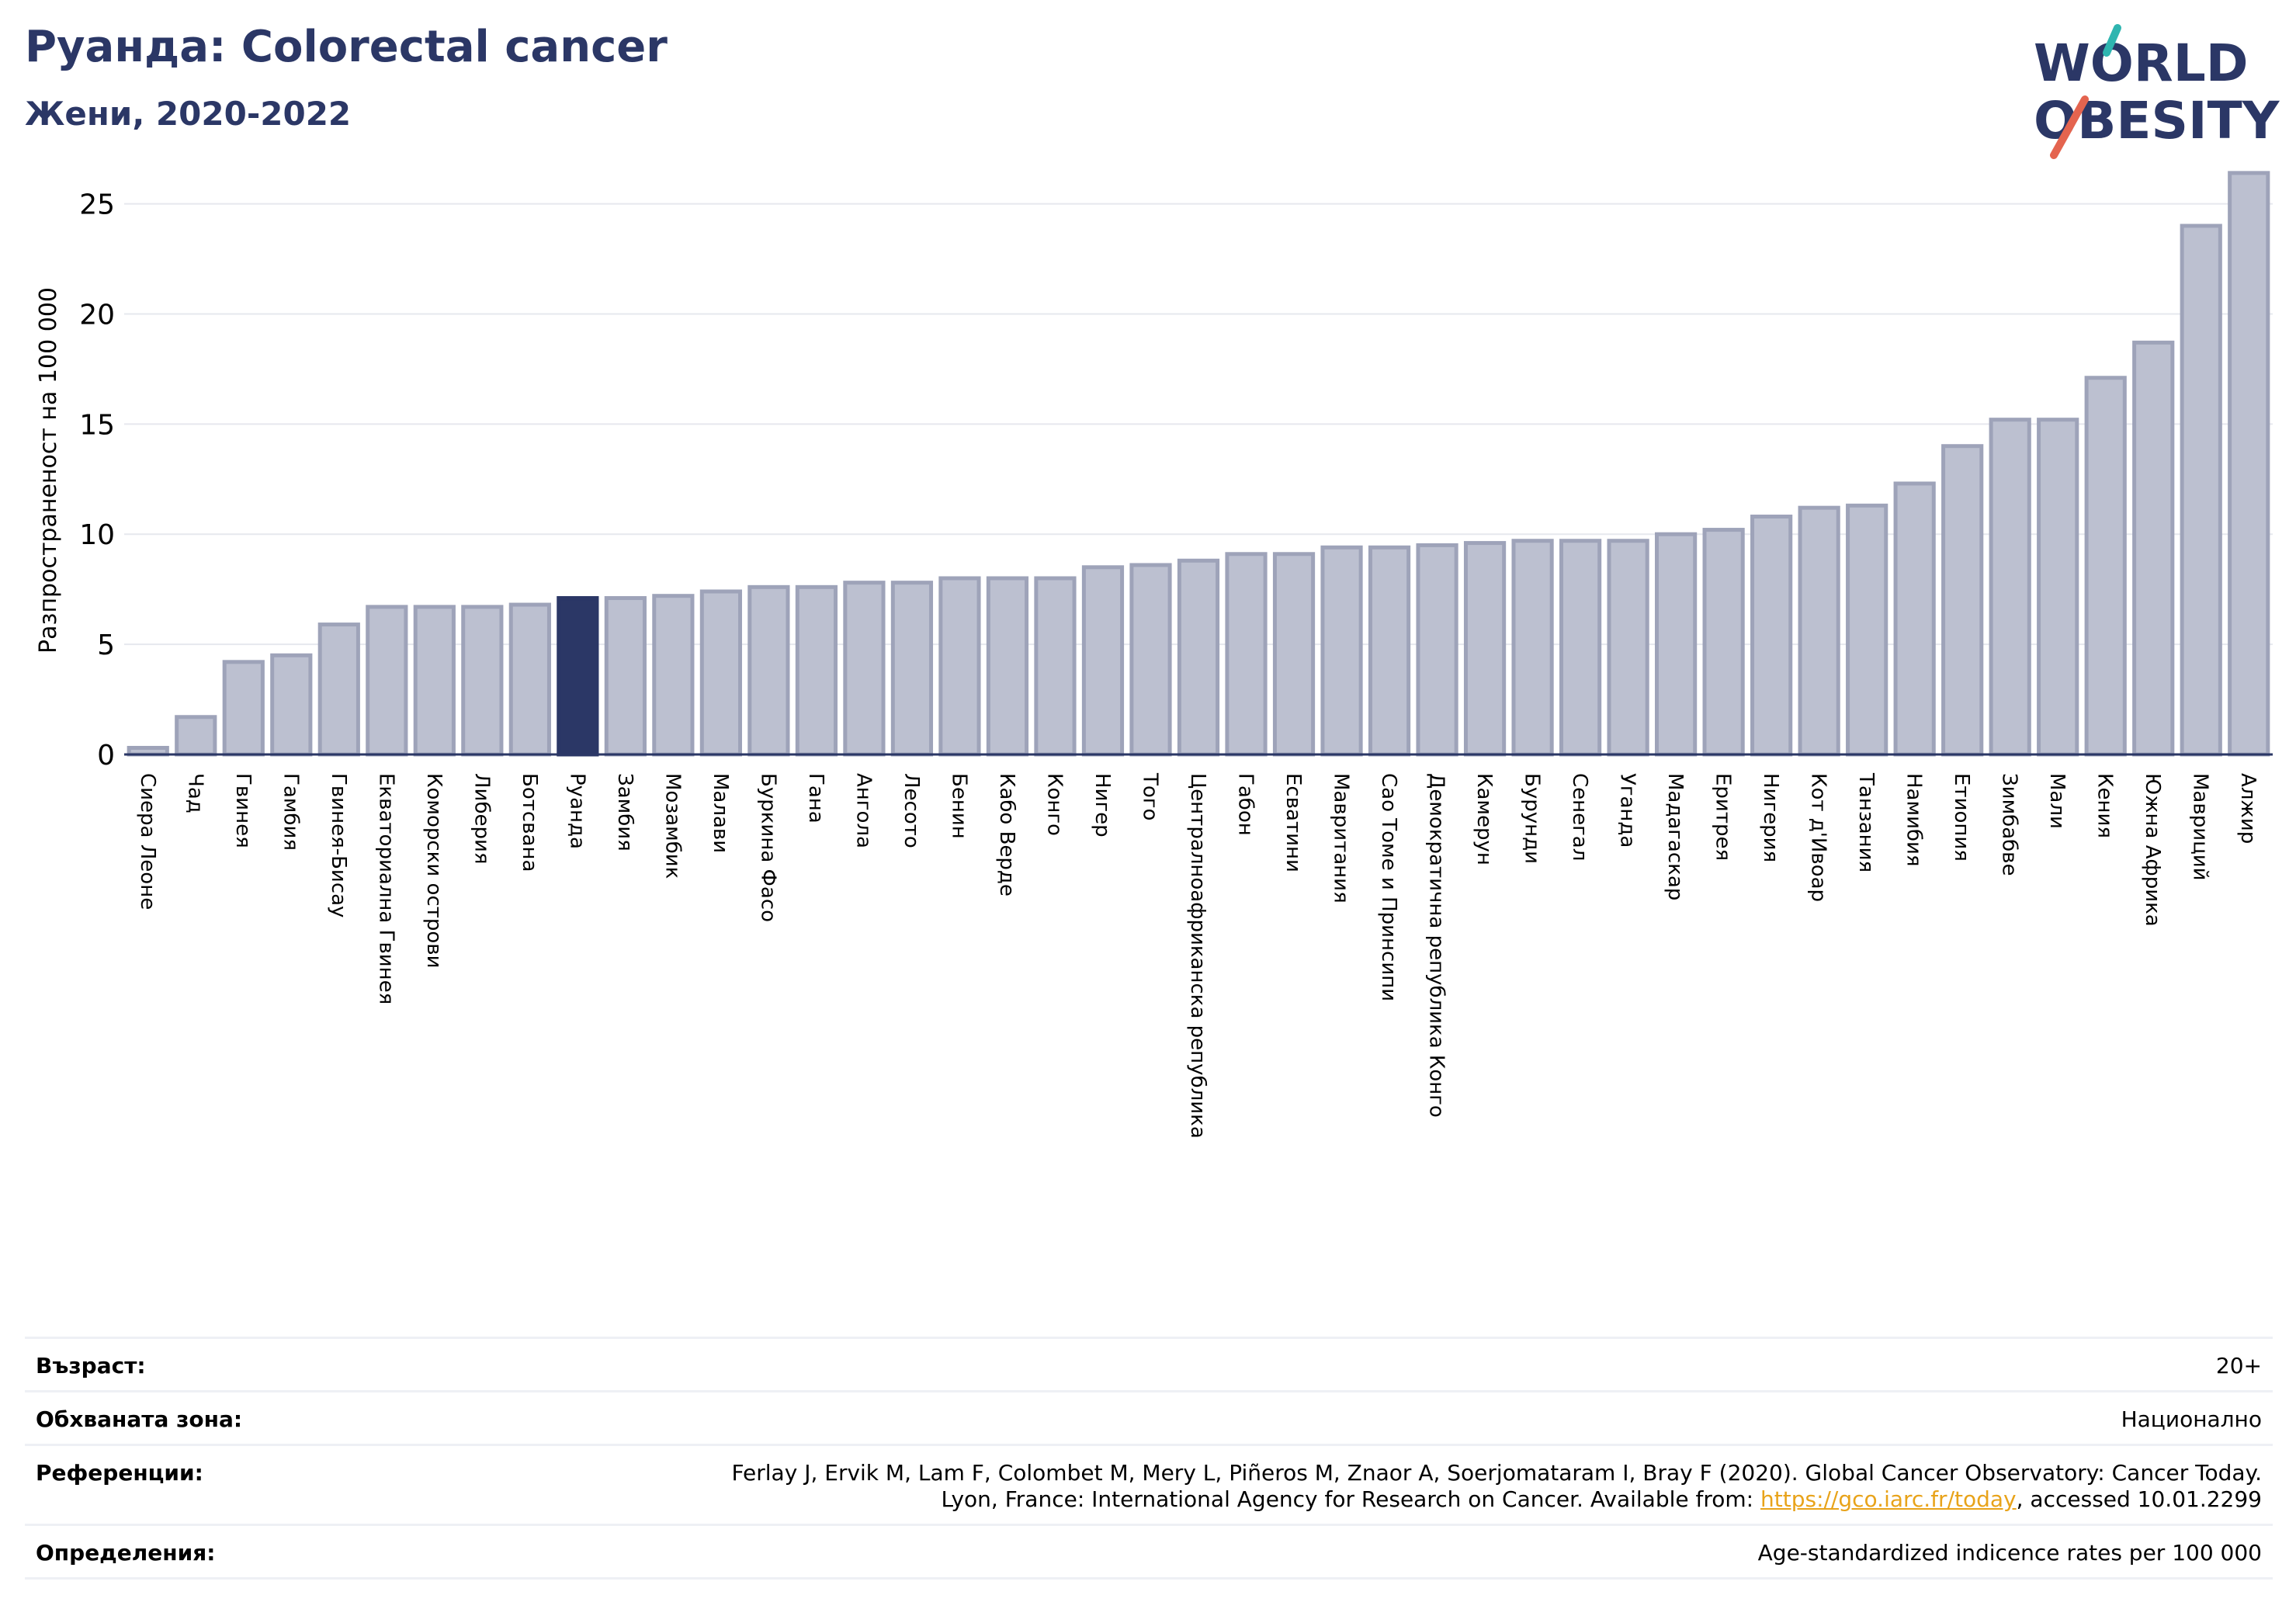  Describe the element at coordinates (1818, 837) in the screenshot. I see `x-tick-label: Кот д'Ивоар` at that location.